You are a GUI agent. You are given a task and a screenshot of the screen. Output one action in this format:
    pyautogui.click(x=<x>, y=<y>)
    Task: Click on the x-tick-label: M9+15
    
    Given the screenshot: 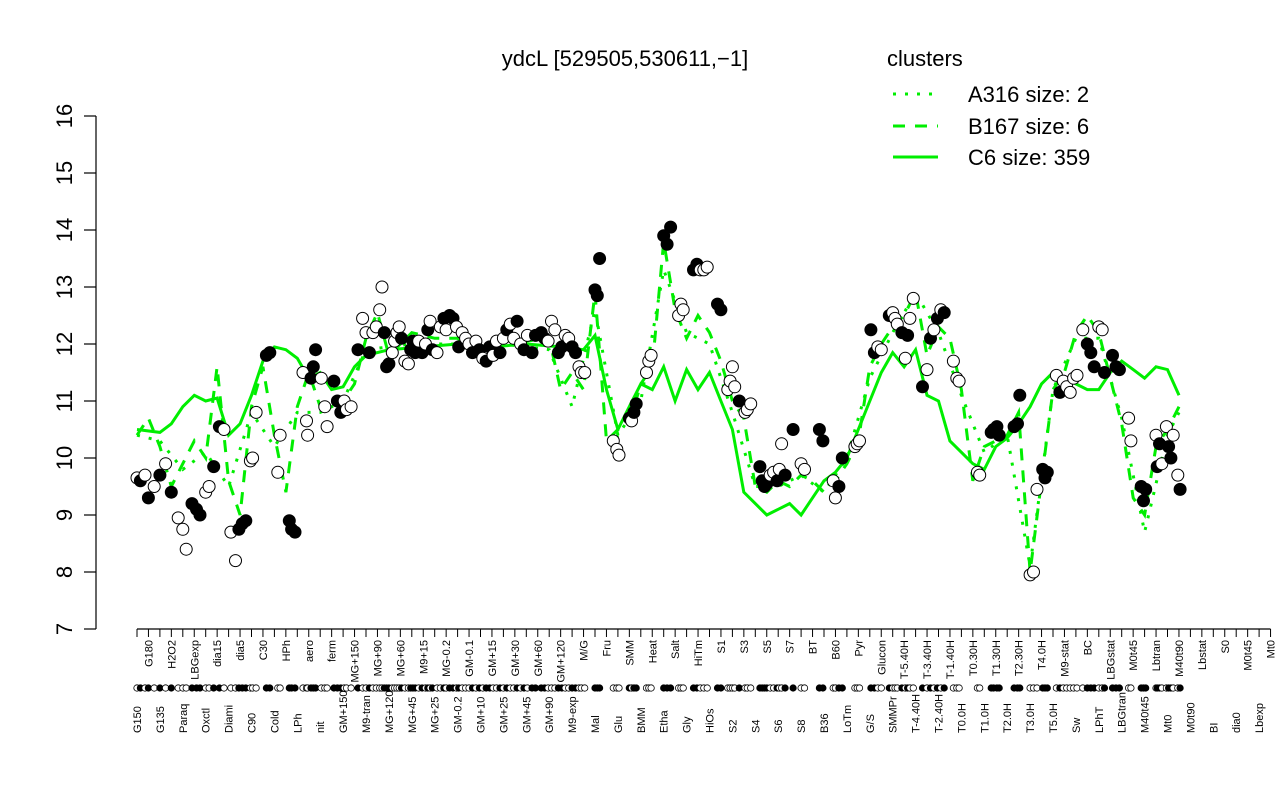 What is the action you would take?
    pyautogui.click(x=424, y=657)
    